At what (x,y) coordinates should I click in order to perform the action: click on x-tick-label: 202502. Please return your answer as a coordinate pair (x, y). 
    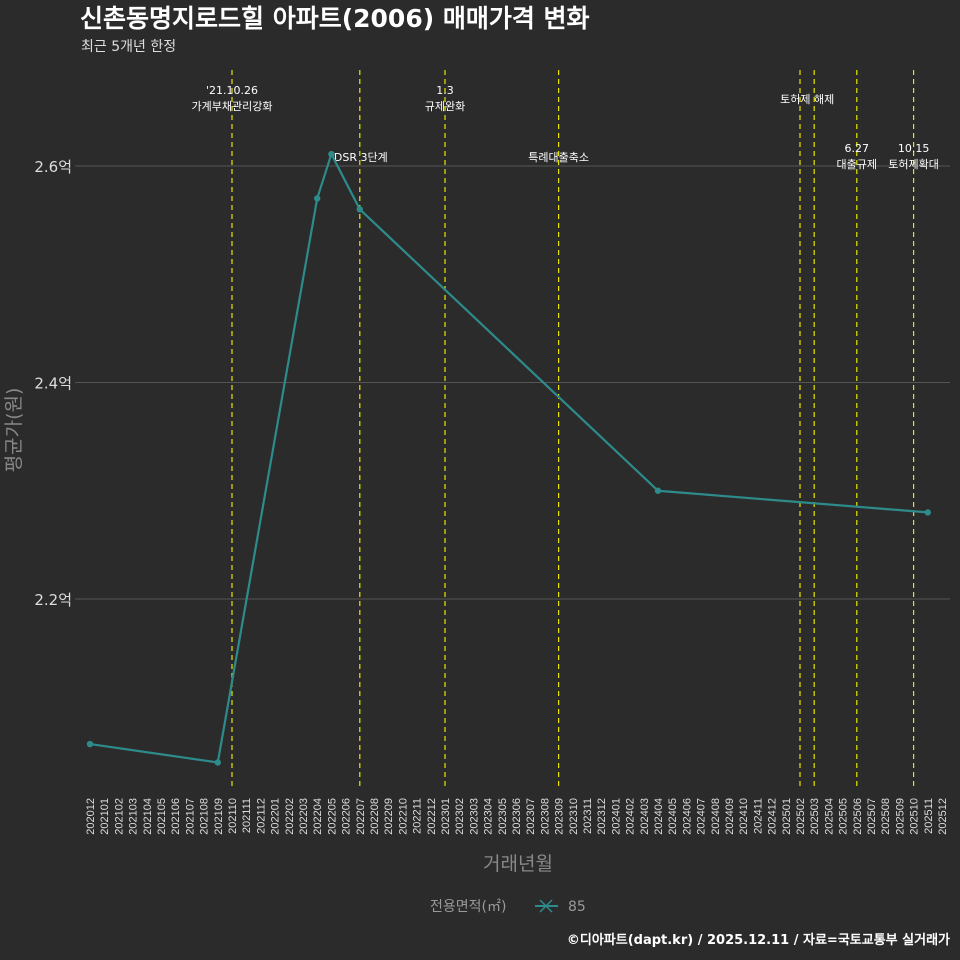
    Looking at the image, I should click on (801, 816).